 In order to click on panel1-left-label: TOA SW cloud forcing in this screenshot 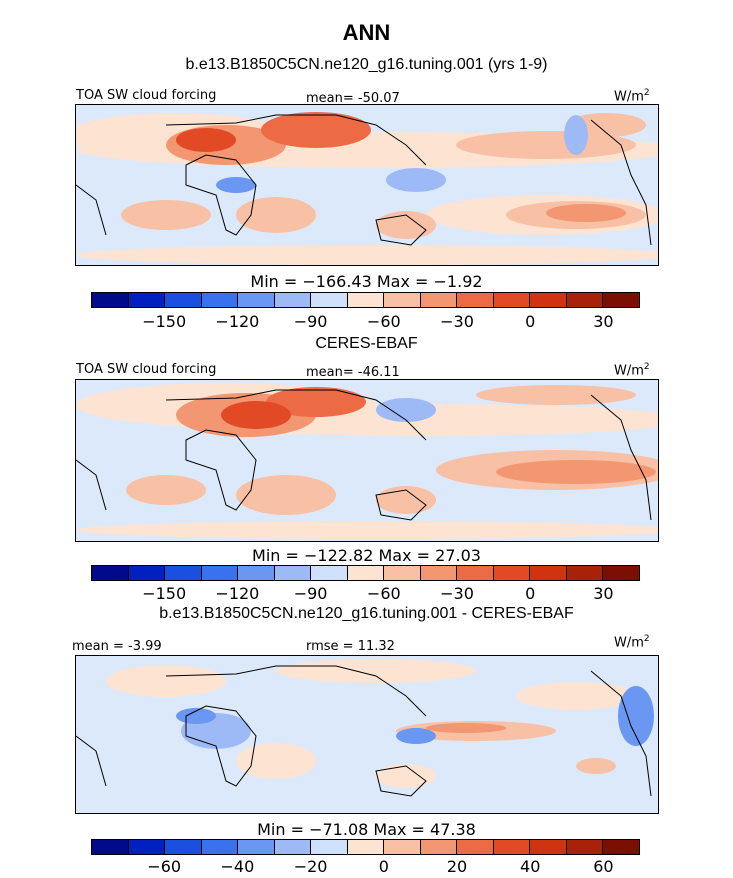, I will do `click(146, 95)`.